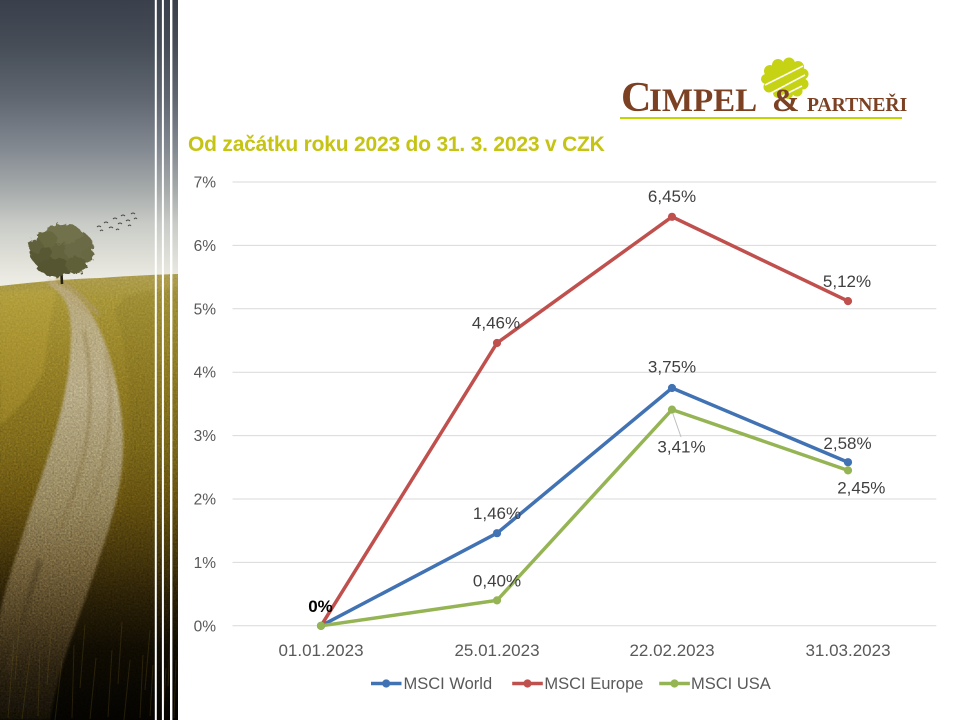 The image size is (960, 720). What do you see at coordinates (703, 101) in the screenshot?
I see `svg-text: IMPEL` at bounding box center [703, 101].